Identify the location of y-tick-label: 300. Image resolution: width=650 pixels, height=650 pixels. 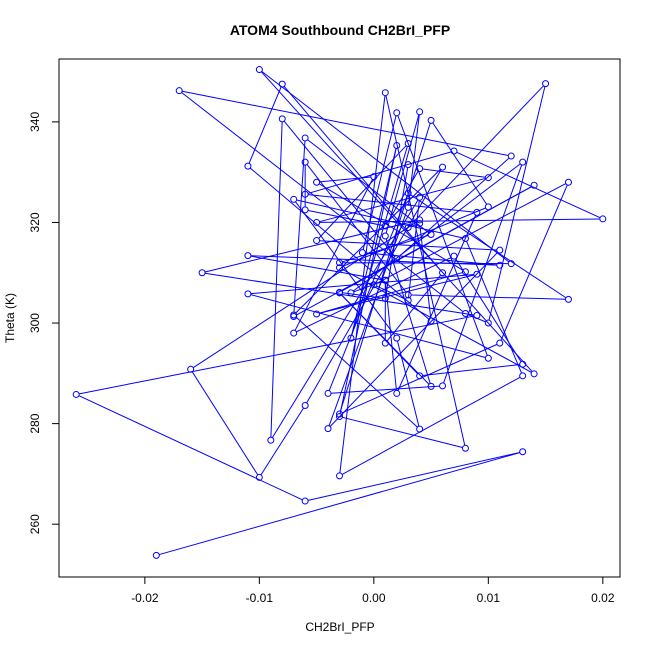
(35, 323).